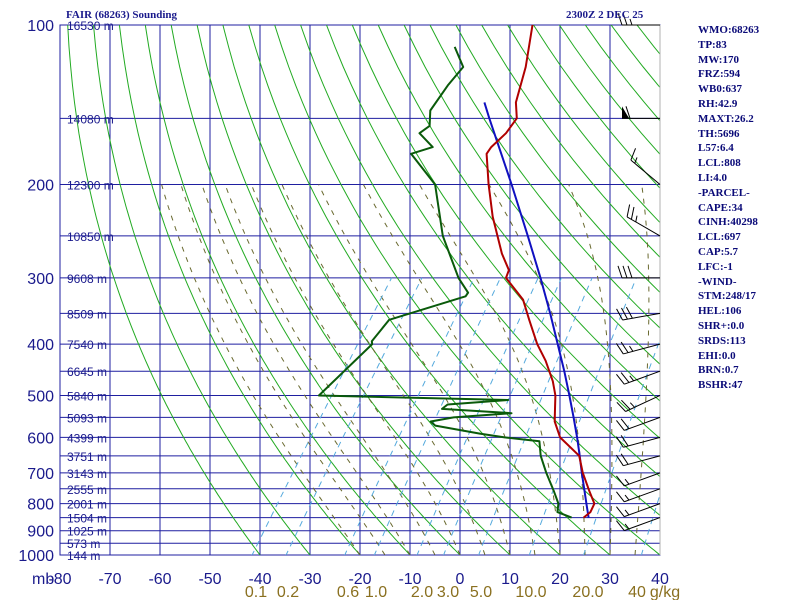 This screenshot has width=800, height=600. What do you see at coordinates (728, 222) in the screenshot?
I see `index-item: CINH:40298` at bounding box center [728, 222].